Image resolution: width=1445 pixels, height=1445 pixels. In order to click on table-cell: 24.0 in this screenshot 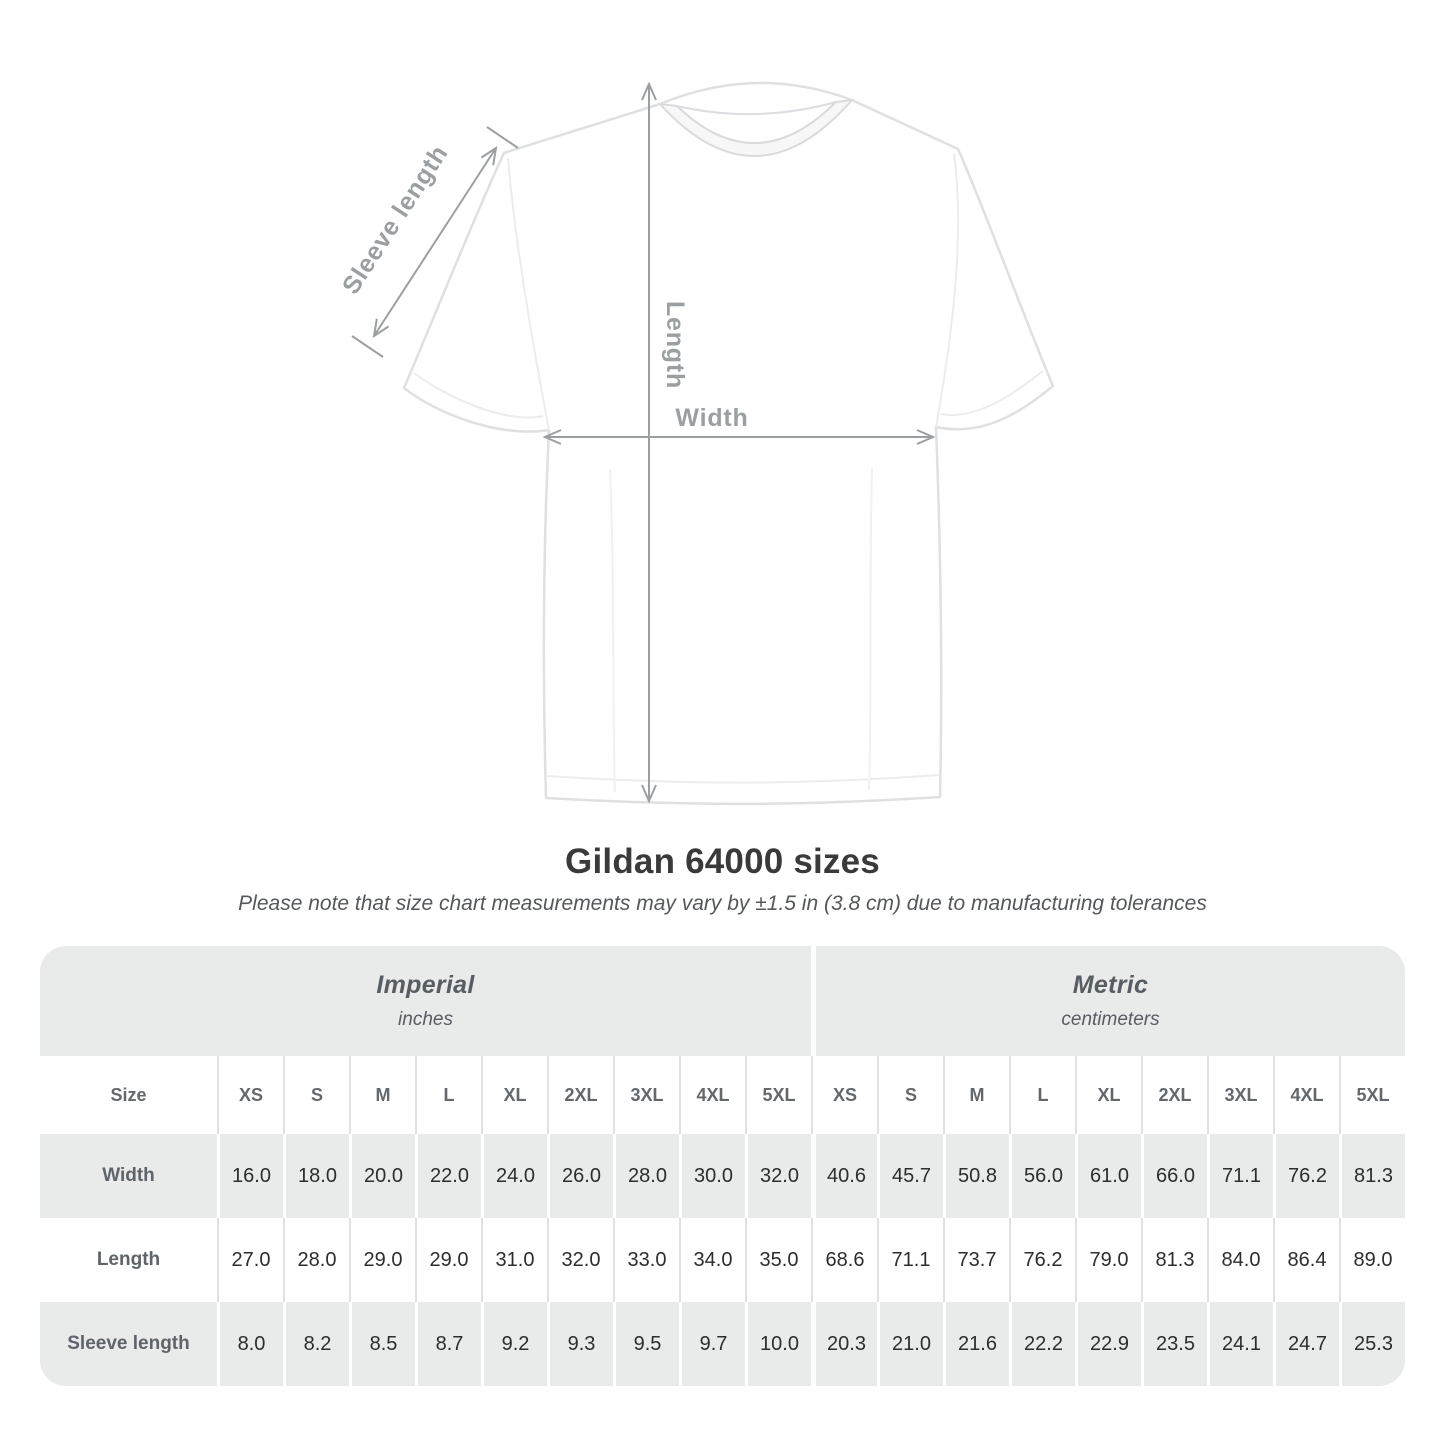, I will do `click(514, 1176)`.